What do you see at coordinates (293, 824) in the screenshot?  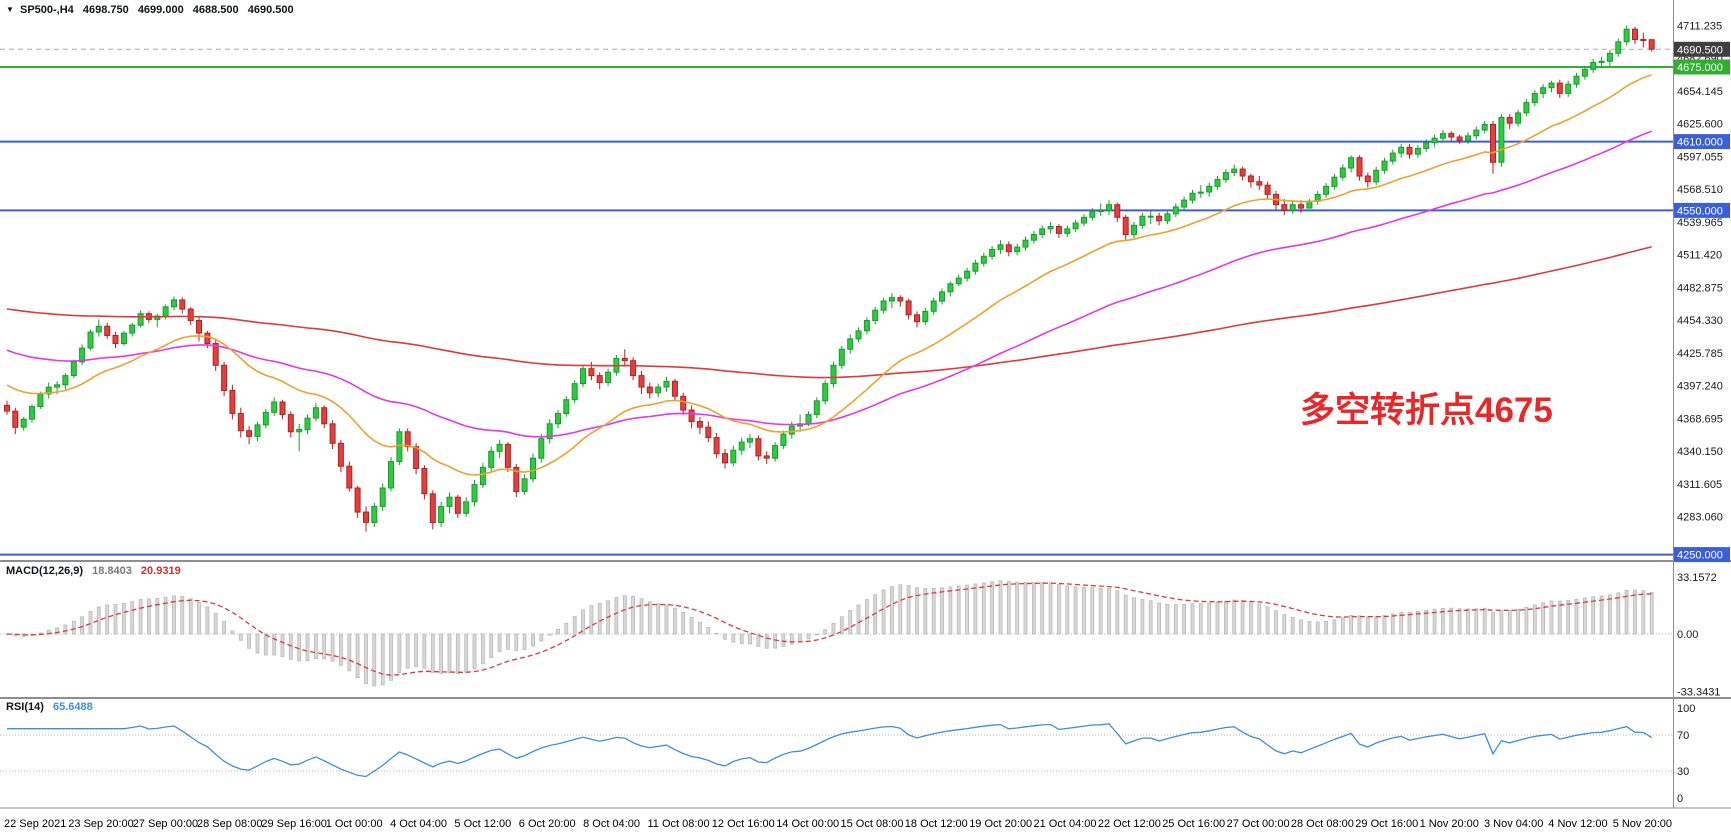 I see `svg-text: 29 Sep 16:00` at bounding box center [293, 824].